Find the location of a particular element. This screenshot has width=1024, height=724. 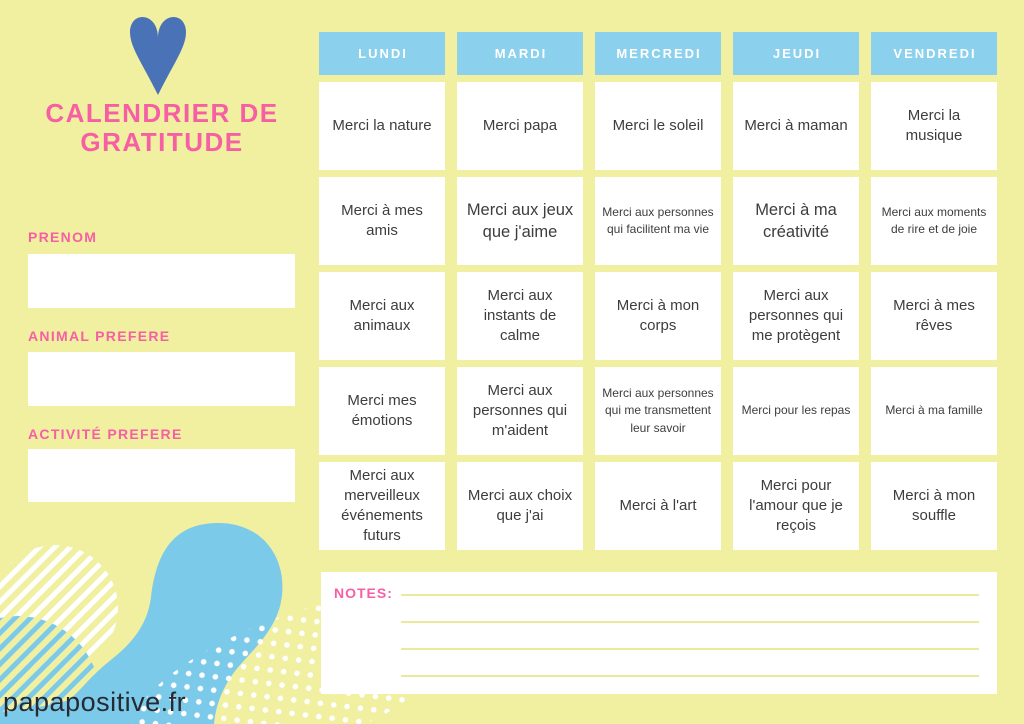

page-title-line1: CALENDRIER DE is located at coordinates (162, 113).